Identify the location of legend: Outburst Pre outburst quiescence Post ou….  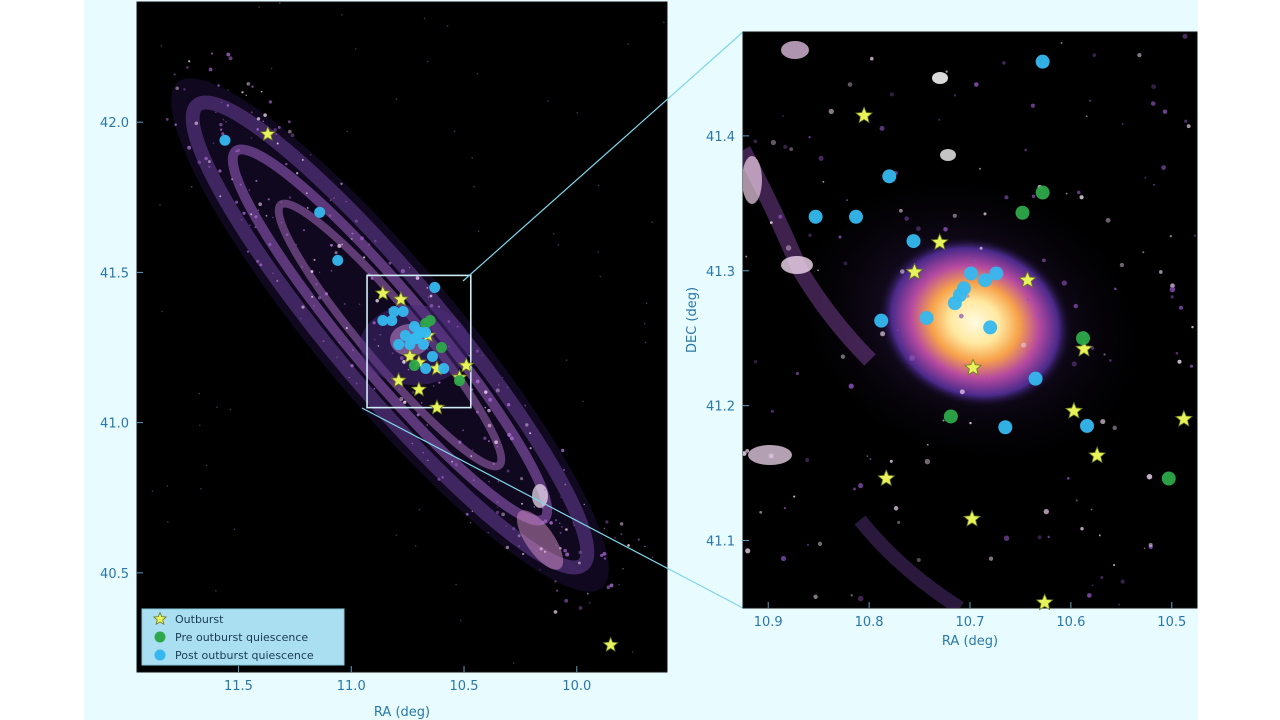
(243, 637).